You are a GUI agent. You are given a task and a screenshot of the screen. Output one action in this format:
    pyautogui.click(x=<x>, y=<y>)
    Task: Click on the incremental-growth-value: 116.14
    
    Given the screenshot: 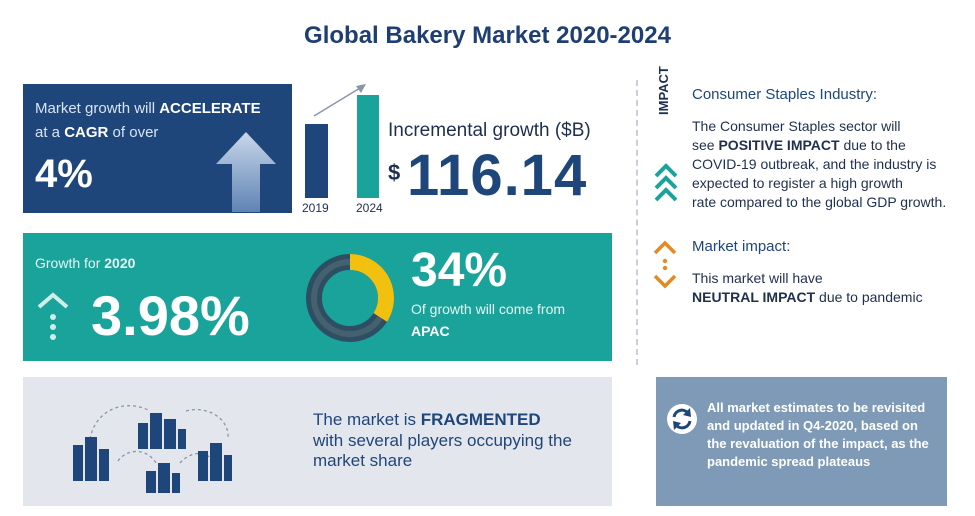 What is the action you would take?
    pyautogui.click(x=497, y=175)
    